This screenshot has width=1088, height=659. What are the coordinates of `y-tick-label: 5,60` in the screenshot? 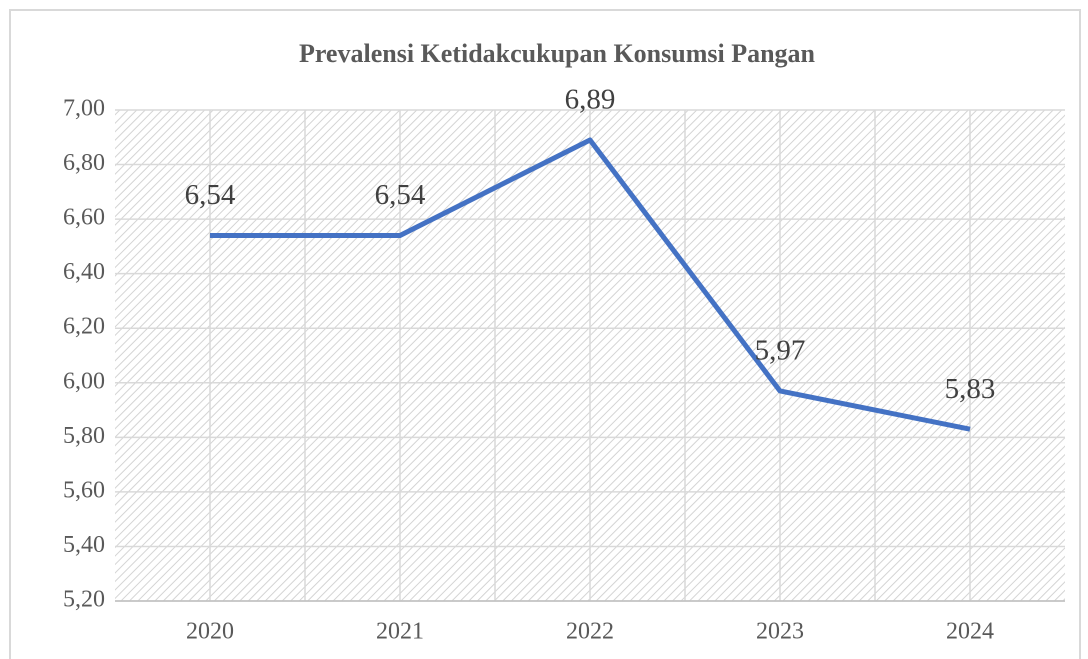 It's located at (84, 490).